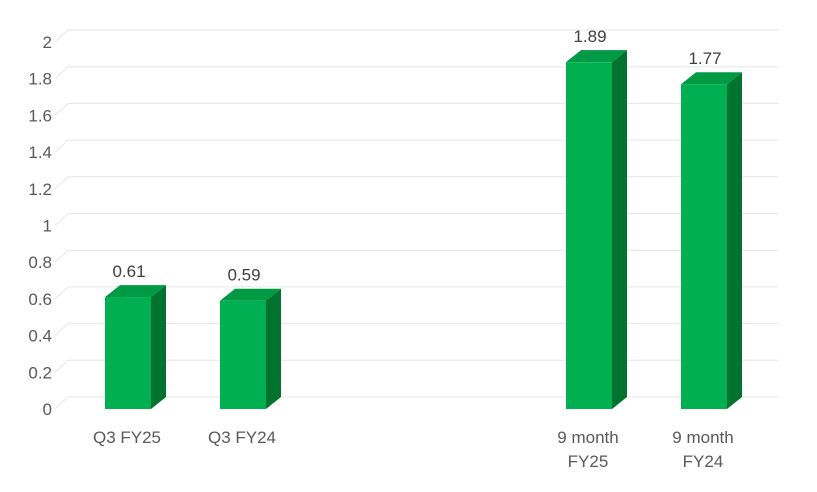 This screenshot has width=817, height=492. Describe the element at coordinates (40, 189) in the screenshot. I see `y-tick-label: 1.2` at that location.